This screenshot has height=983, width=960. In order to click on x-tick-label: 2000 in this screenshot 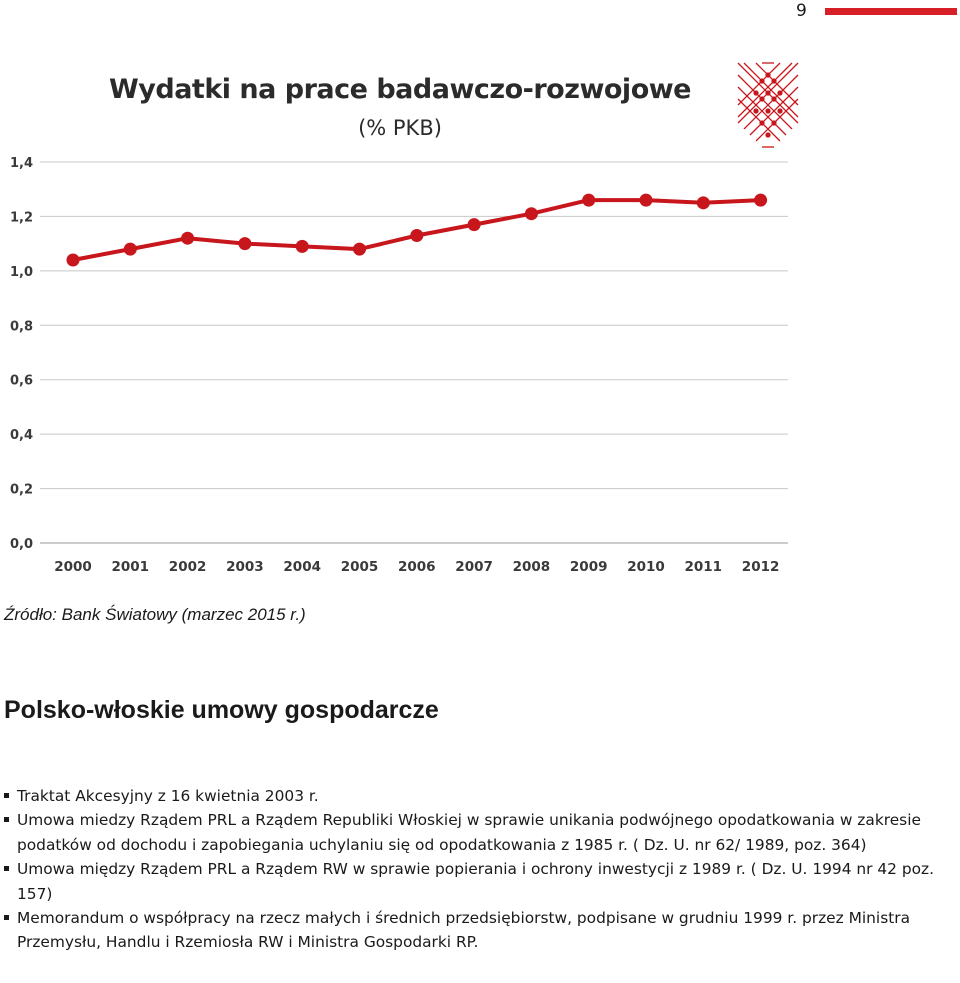, I will do `click(73, 567)`.